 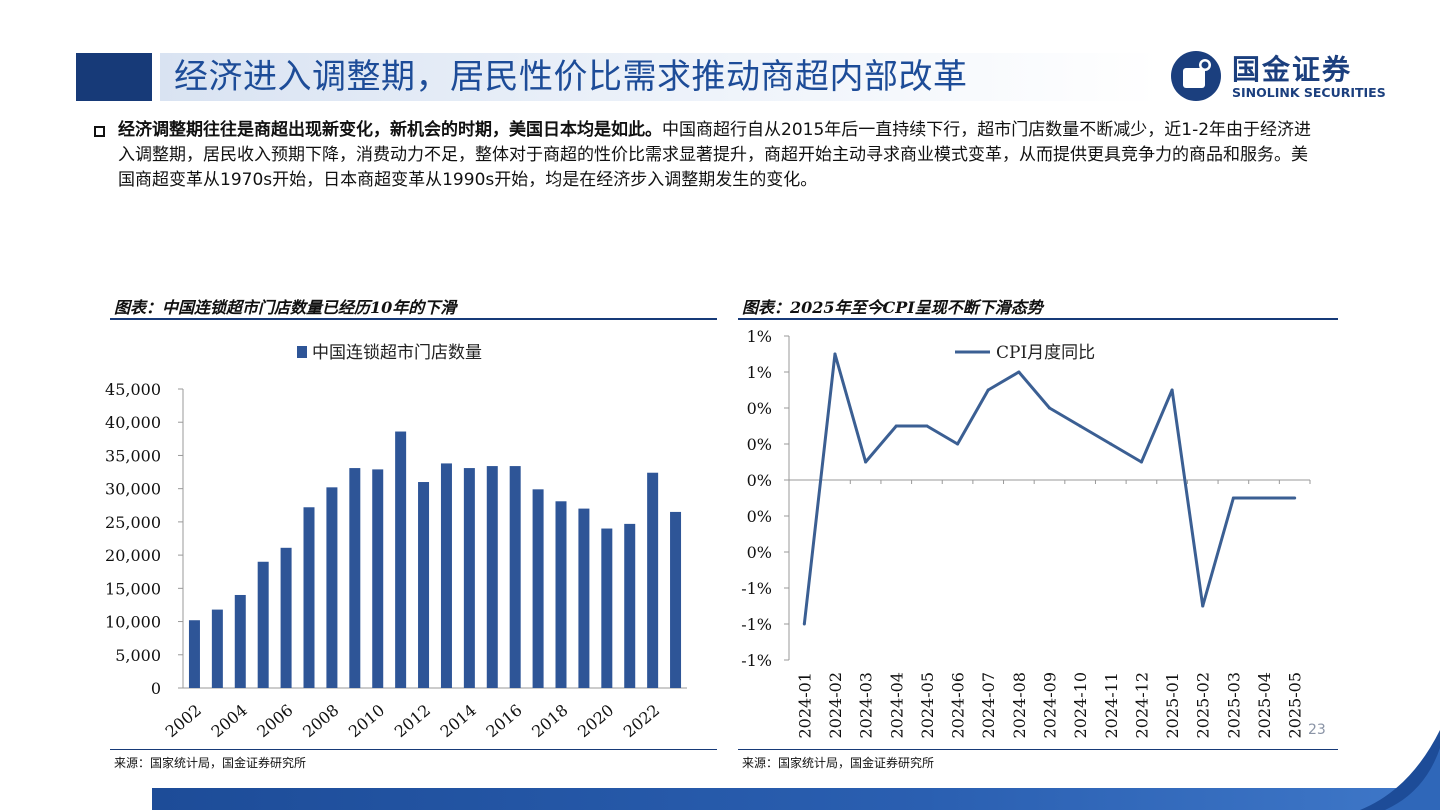 What do you see at coordinates (390, 130) in the screenshot?
I see `bold-lead: 经济调整期往往是商超出现新变化，新机会的时期，美国日本均是如此。` at bounding box center [390, 130].